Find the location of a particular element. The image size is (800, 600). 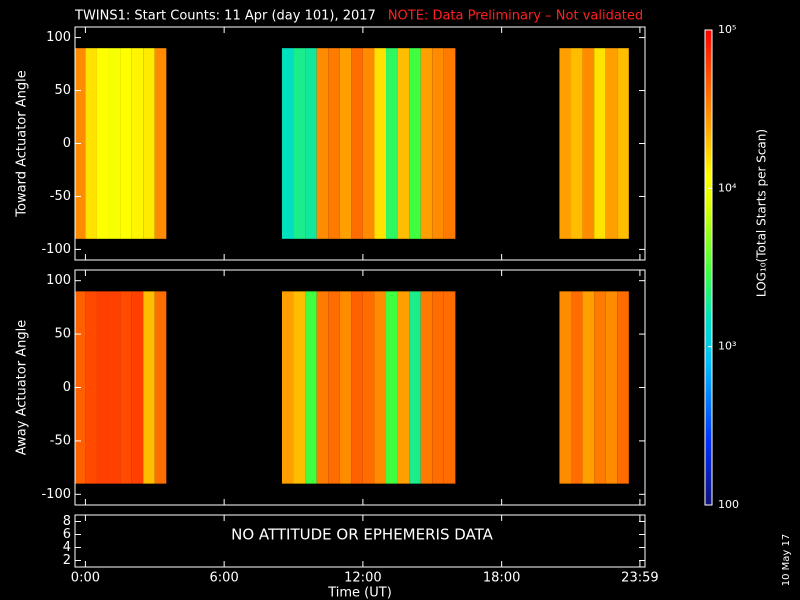

x-tick-label: 18:00 is located at coordinates (501, 578).